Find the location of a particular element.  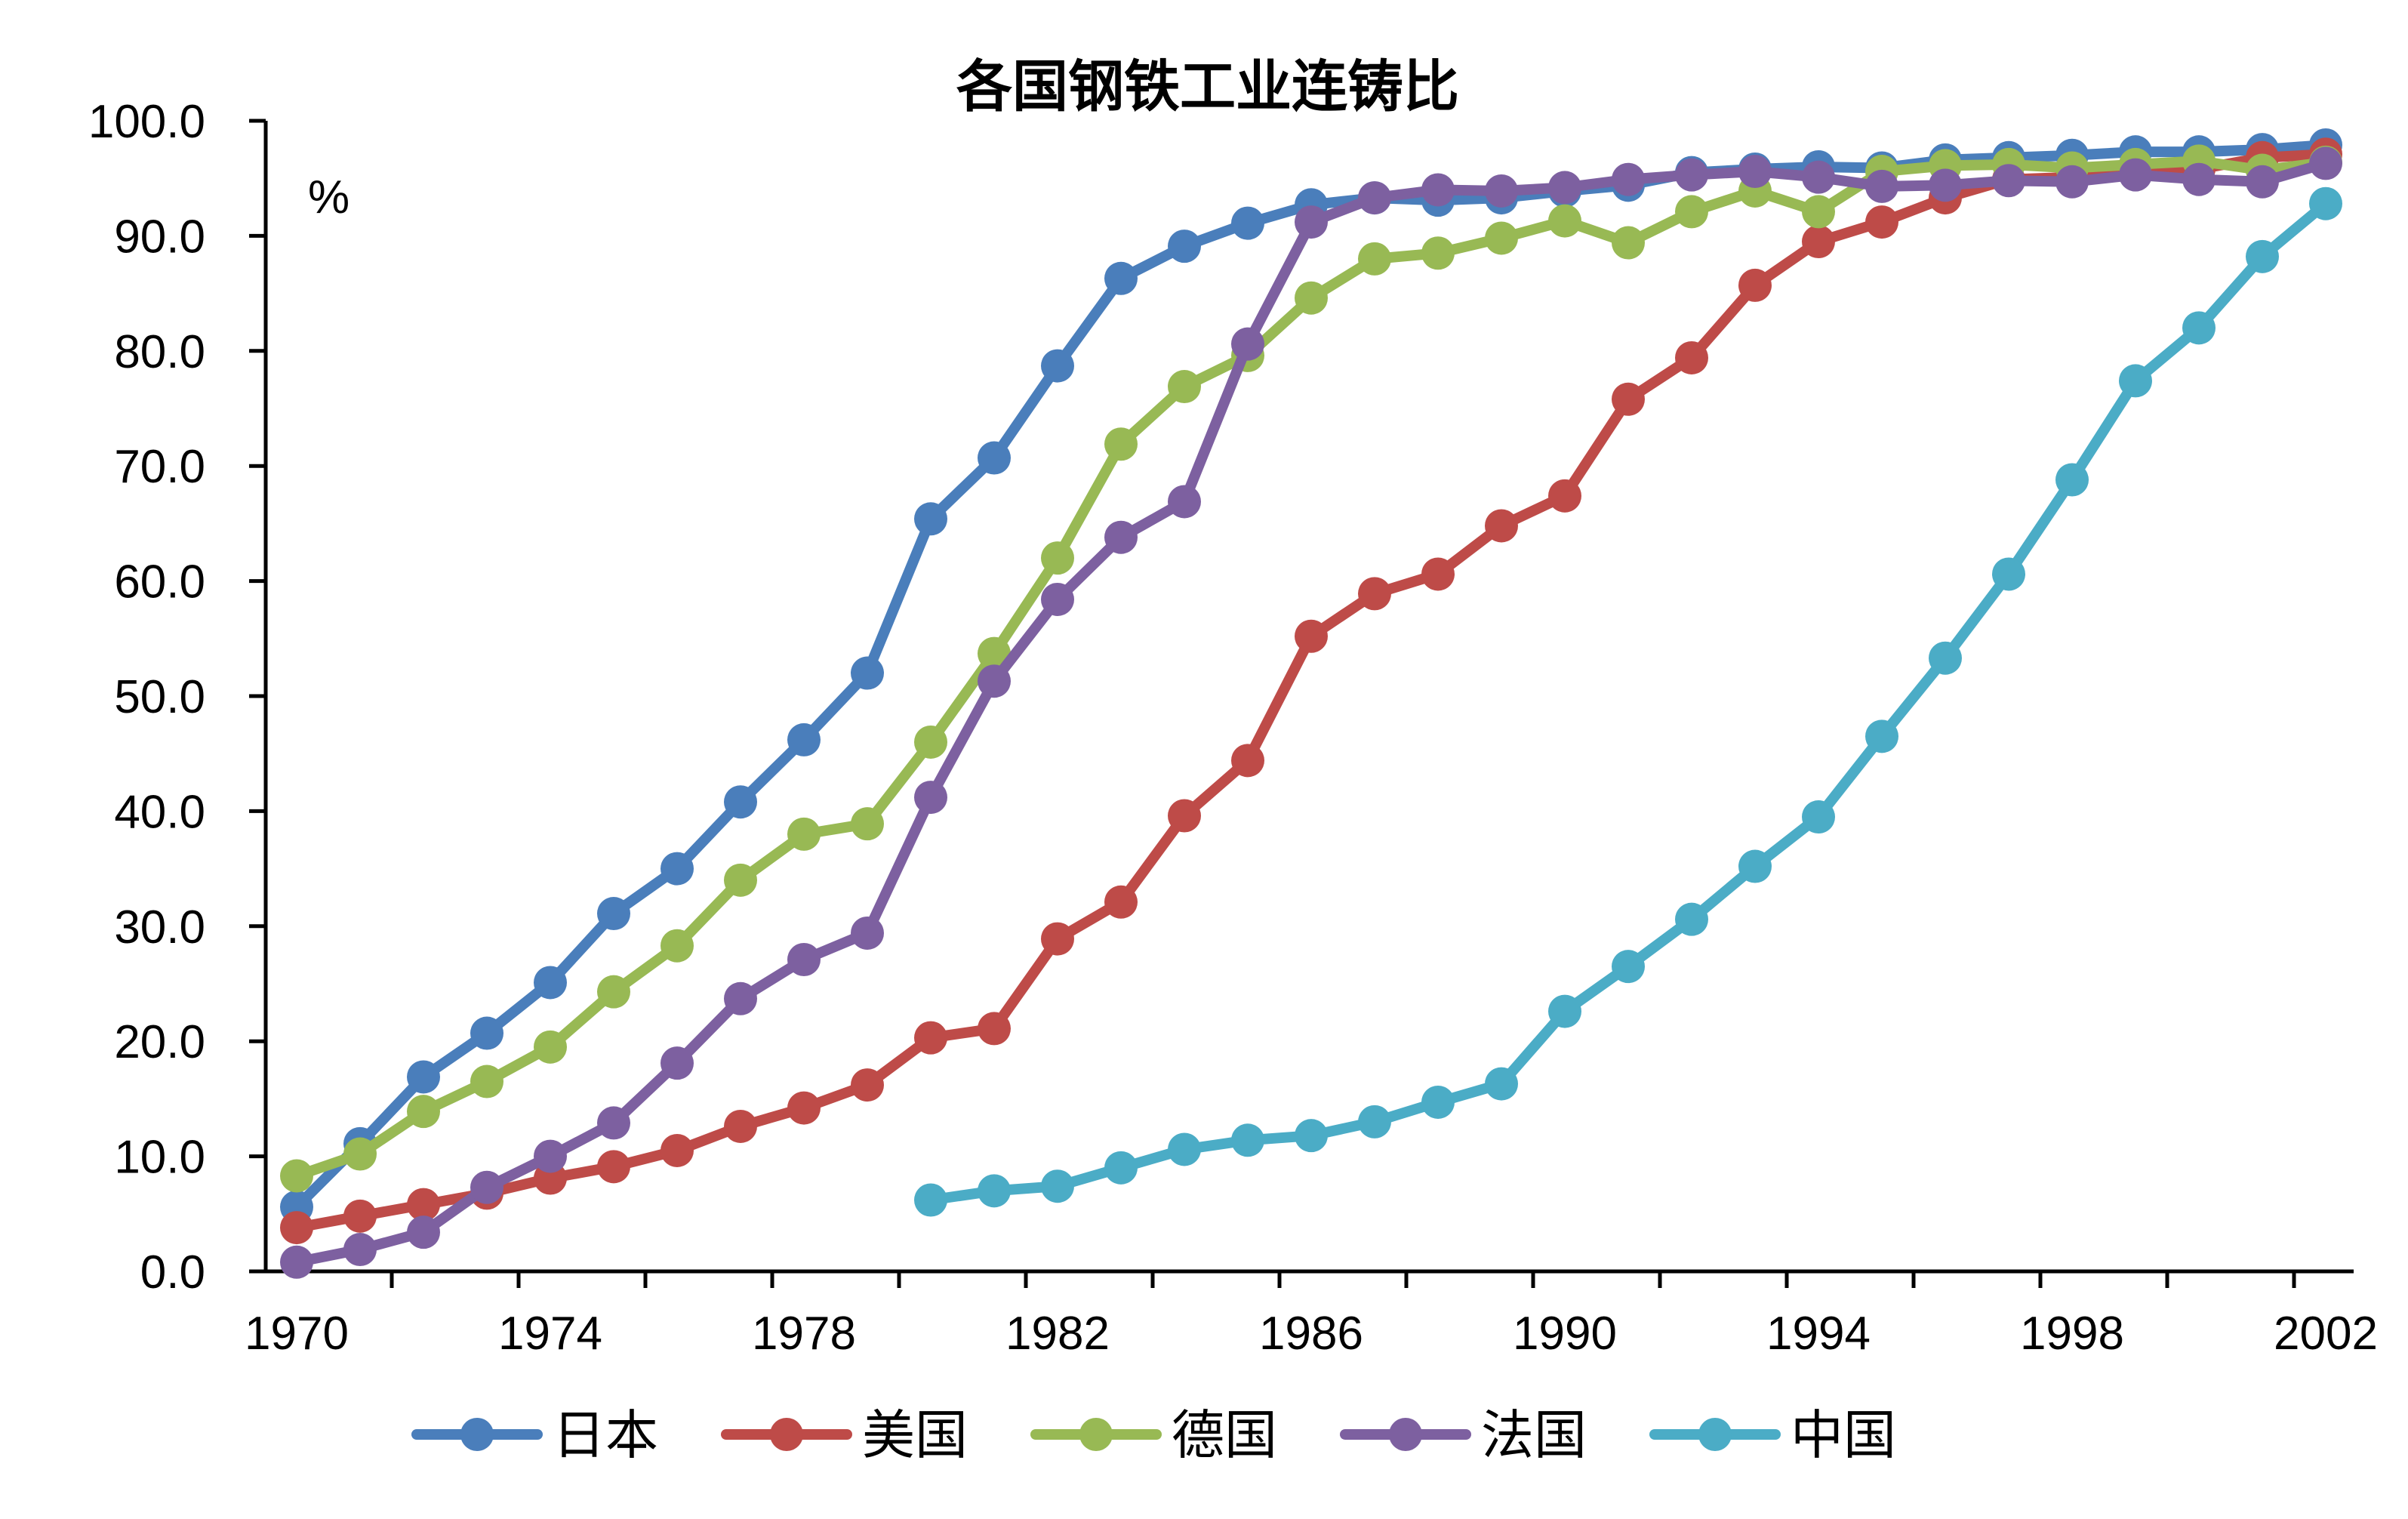

x-tick-label: 1994 is located at coordinates (1819, 1334).